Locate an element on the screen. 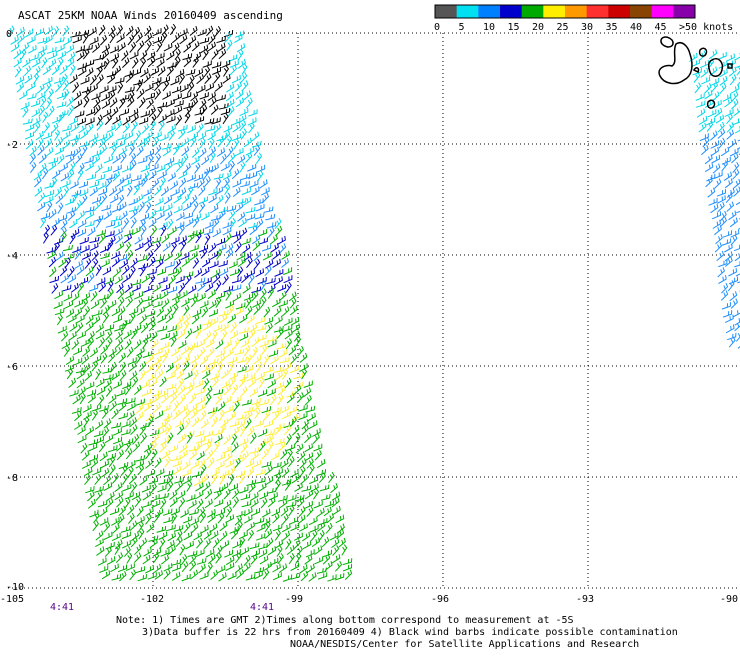  legend-label: 20 is located at coordinates (538, 27).